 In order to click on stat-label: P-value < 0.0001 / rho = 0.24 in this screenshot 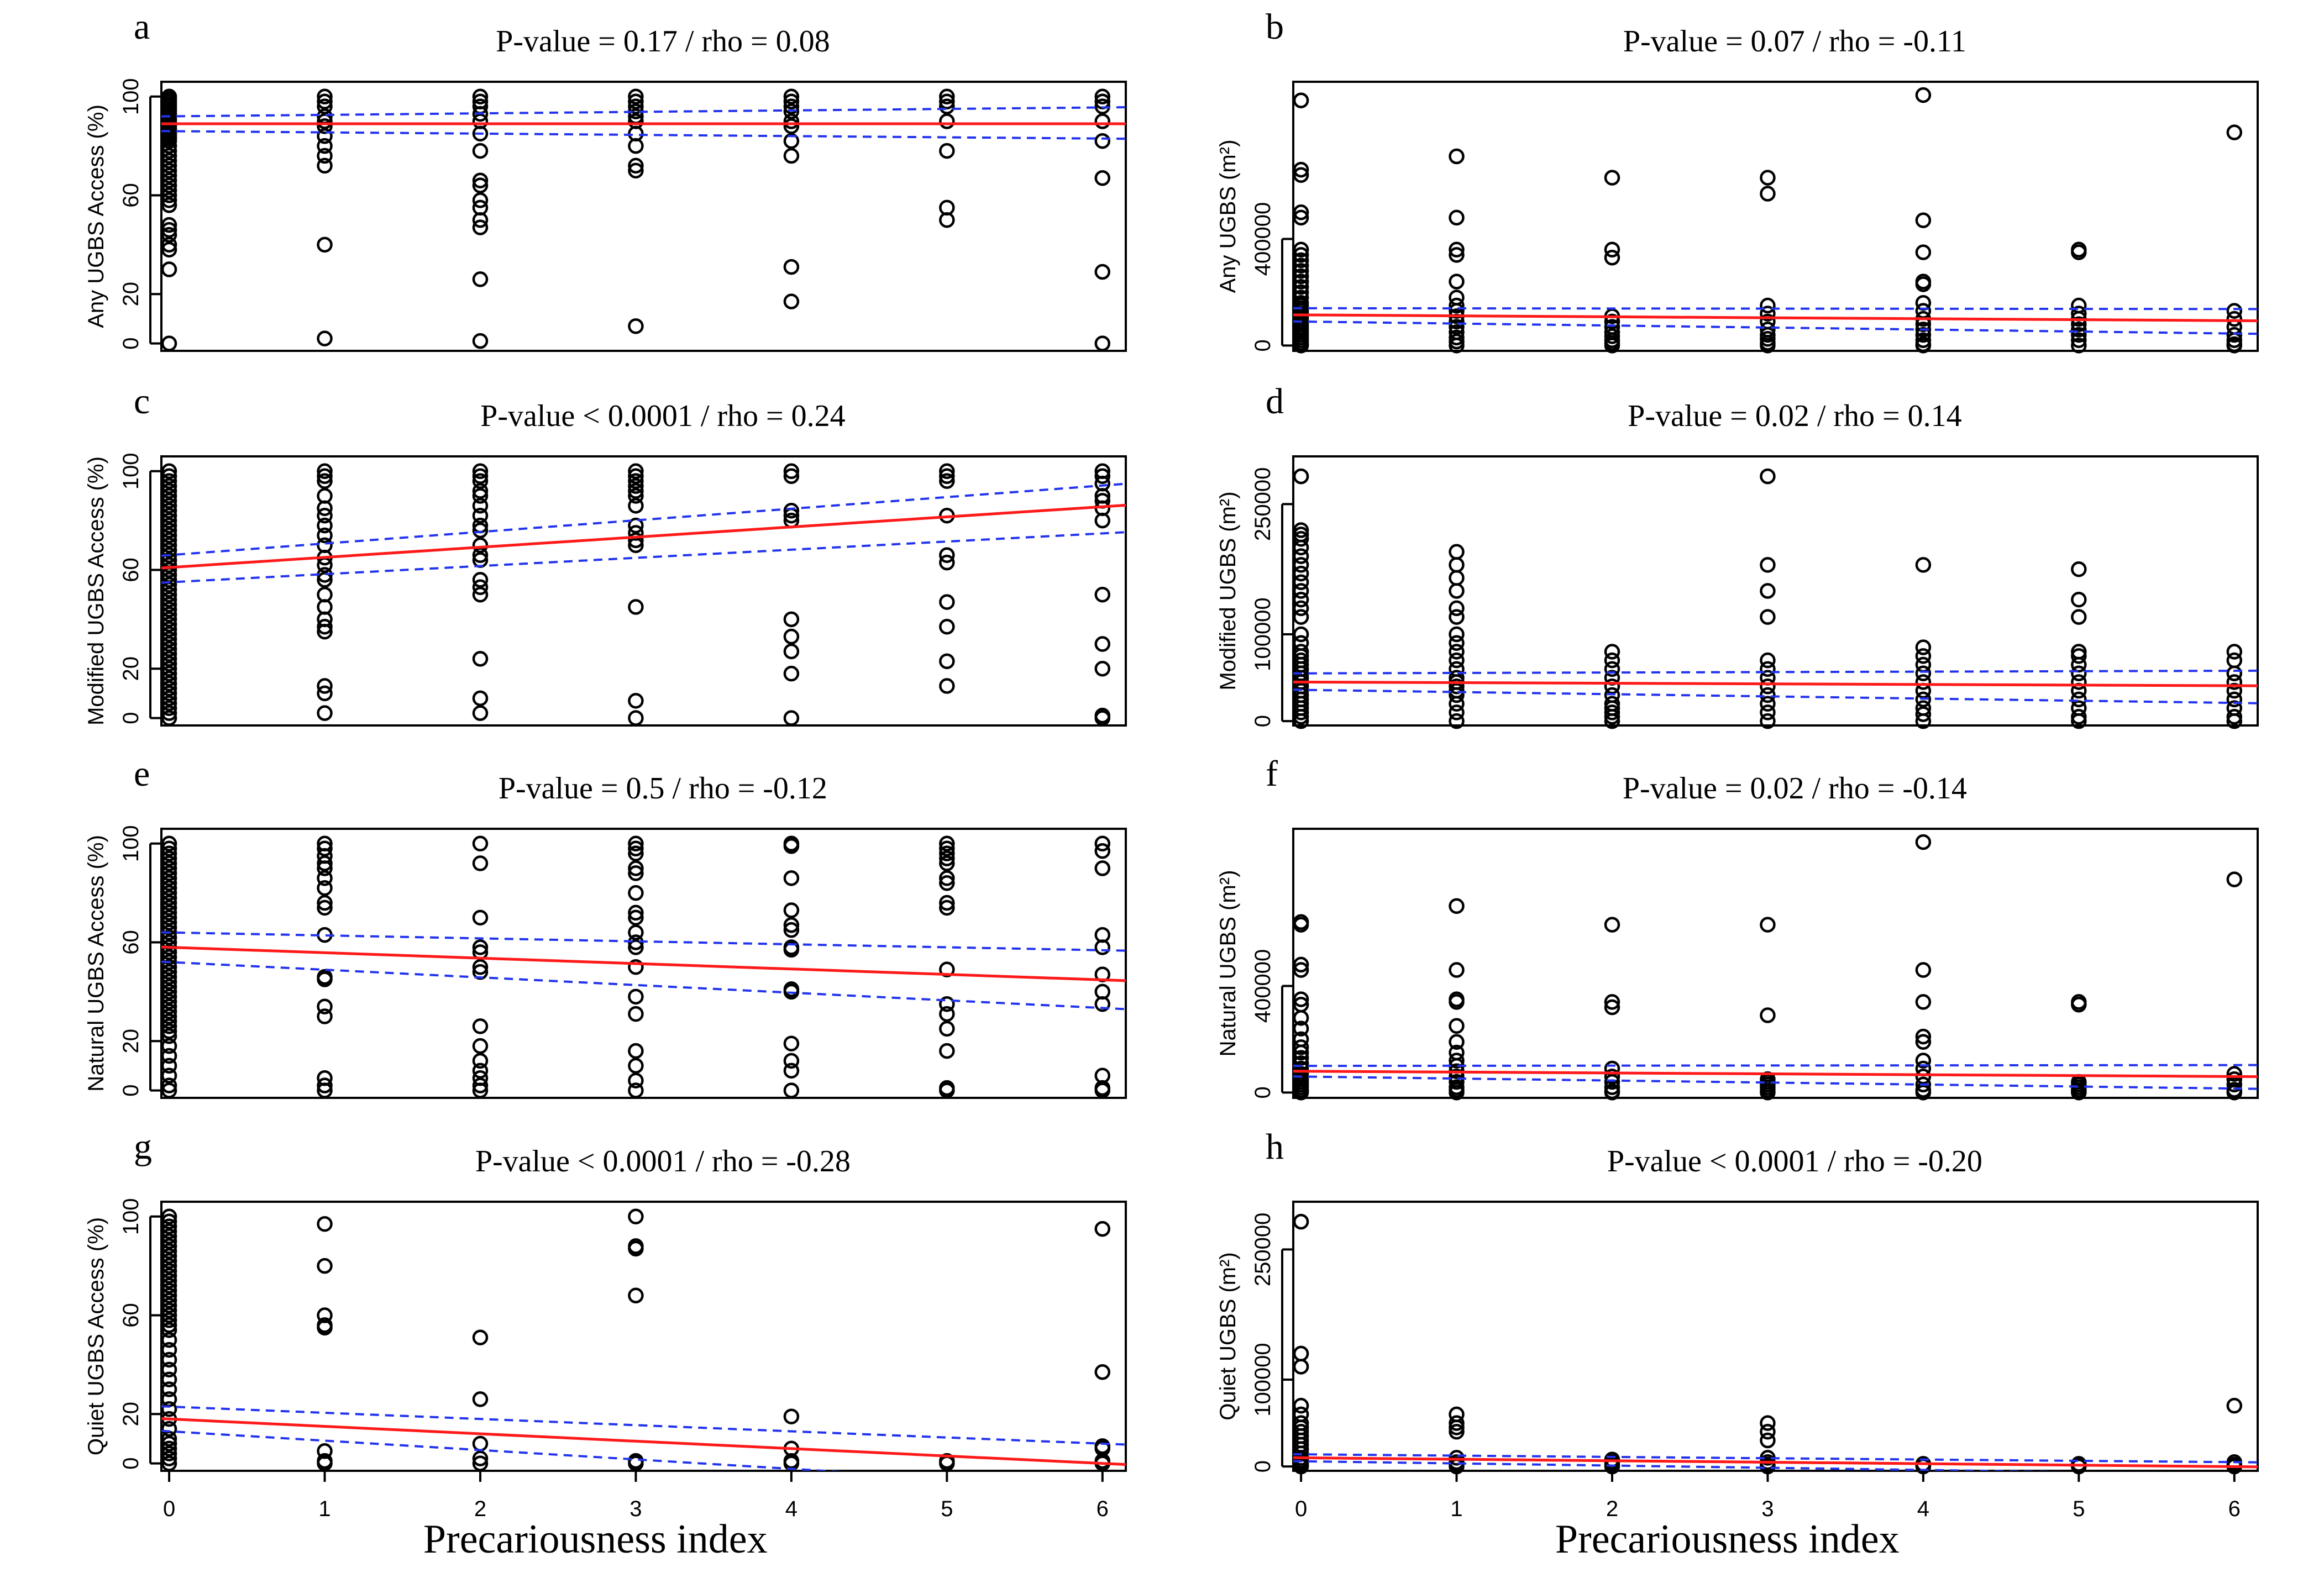, I will do `click(663, 416)`.